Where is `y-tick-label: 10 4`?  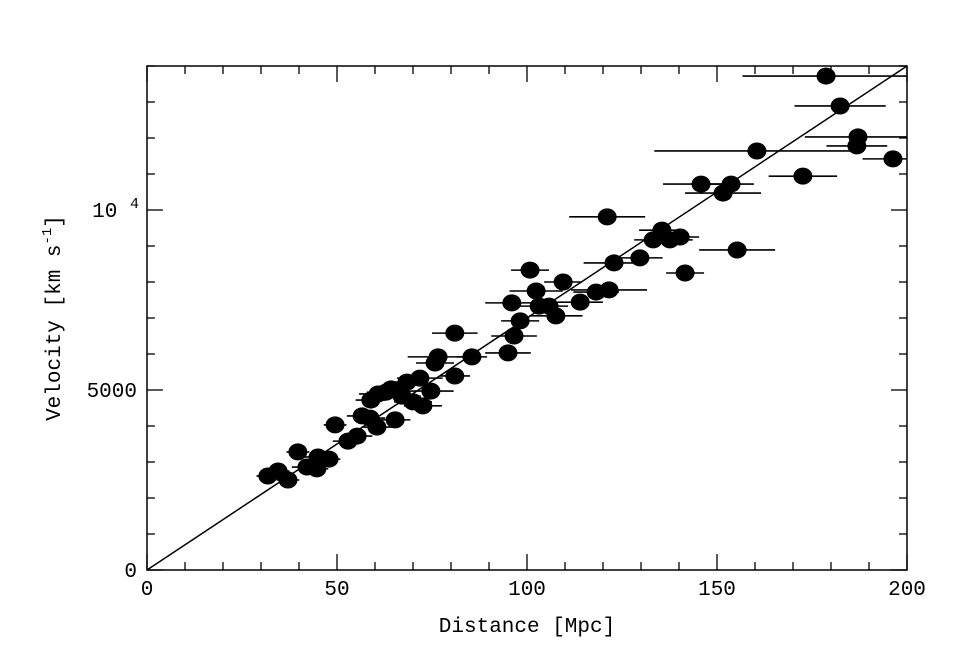
y-tick-label: 10 4 is located at coordinates (115, 210).